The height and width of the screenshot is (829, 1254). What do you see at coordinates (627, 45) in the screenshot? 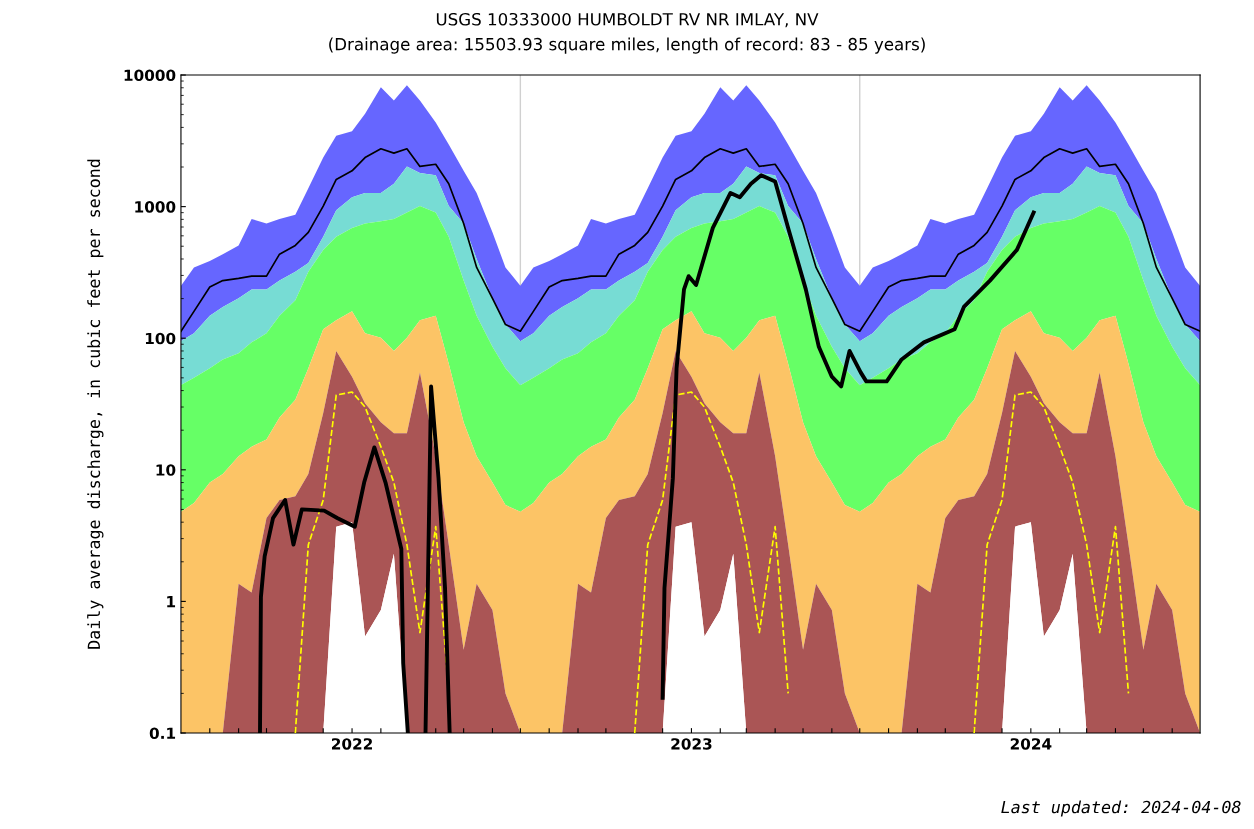
I see `chart-subtitle: (Drainage area: 15503.93 square miles, length of record: 83 - 85 years)` at bounding box center [627, 45].